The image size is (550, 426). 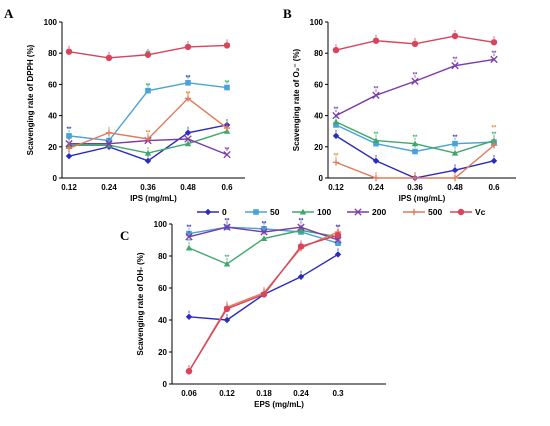 I want to click on legend-label: 0, so click(x=224, y=212).